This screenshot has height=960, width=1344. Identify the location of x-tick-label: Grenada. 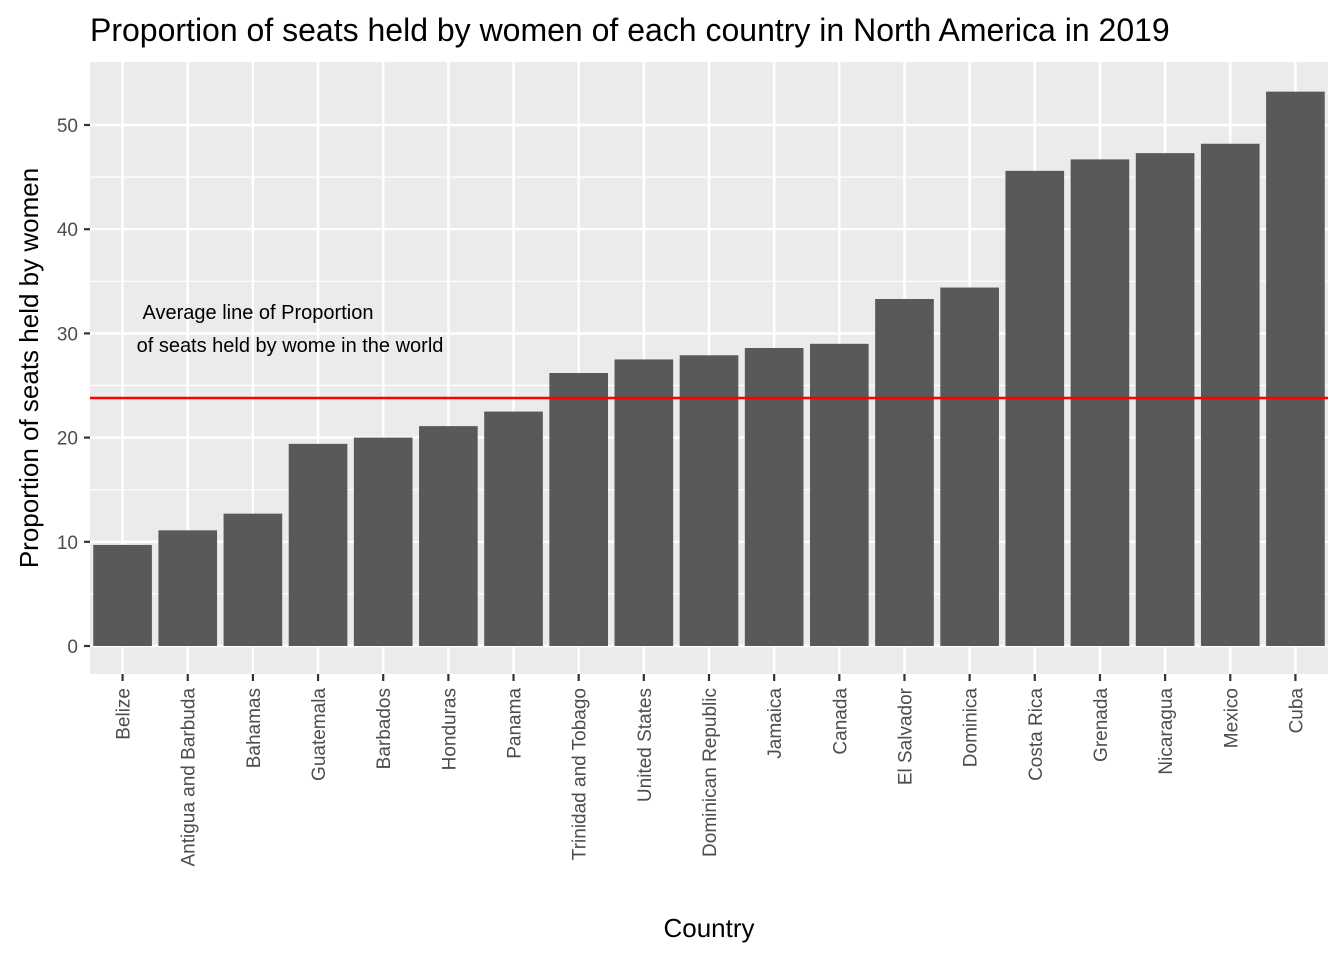
(1101, 725).